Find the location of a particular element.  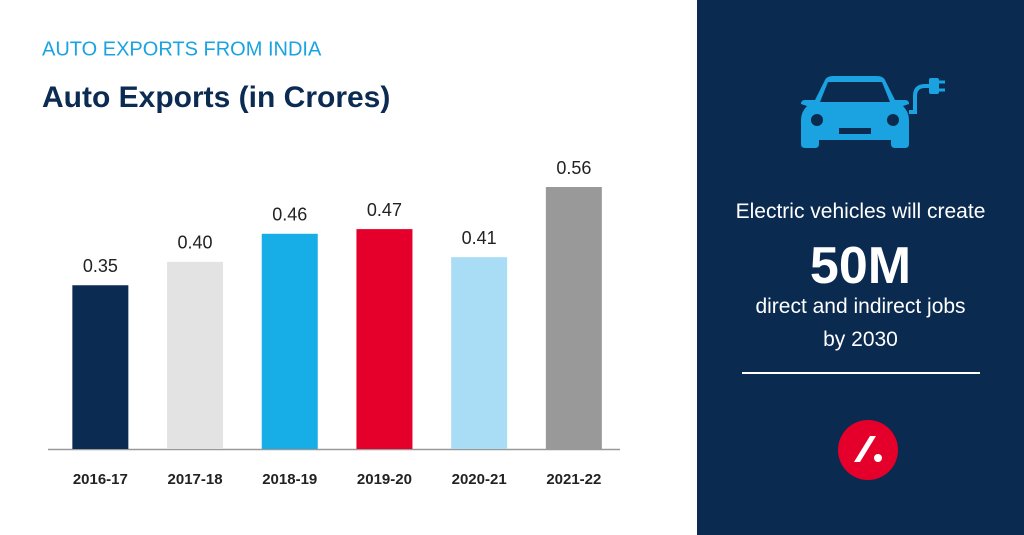

value-label: 0.40 is located at coordinates (195, 243).